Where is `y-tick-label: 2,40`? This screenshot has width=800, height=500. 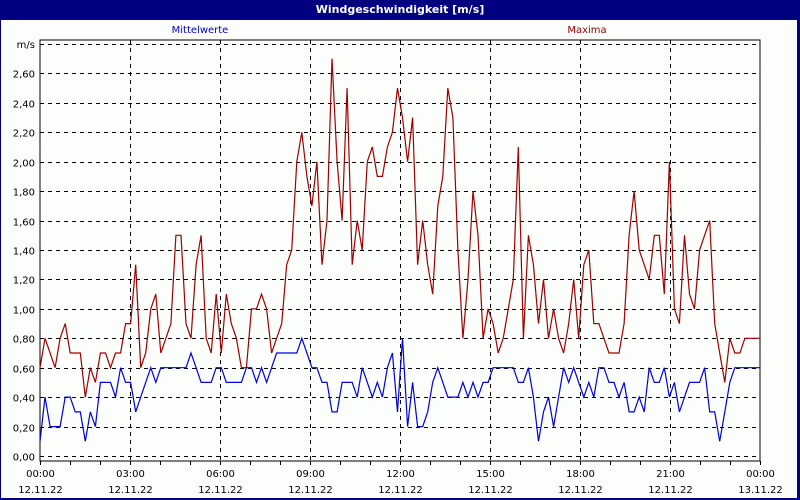 y-tick-label: 2,40 is located at coordinates (24, 105).